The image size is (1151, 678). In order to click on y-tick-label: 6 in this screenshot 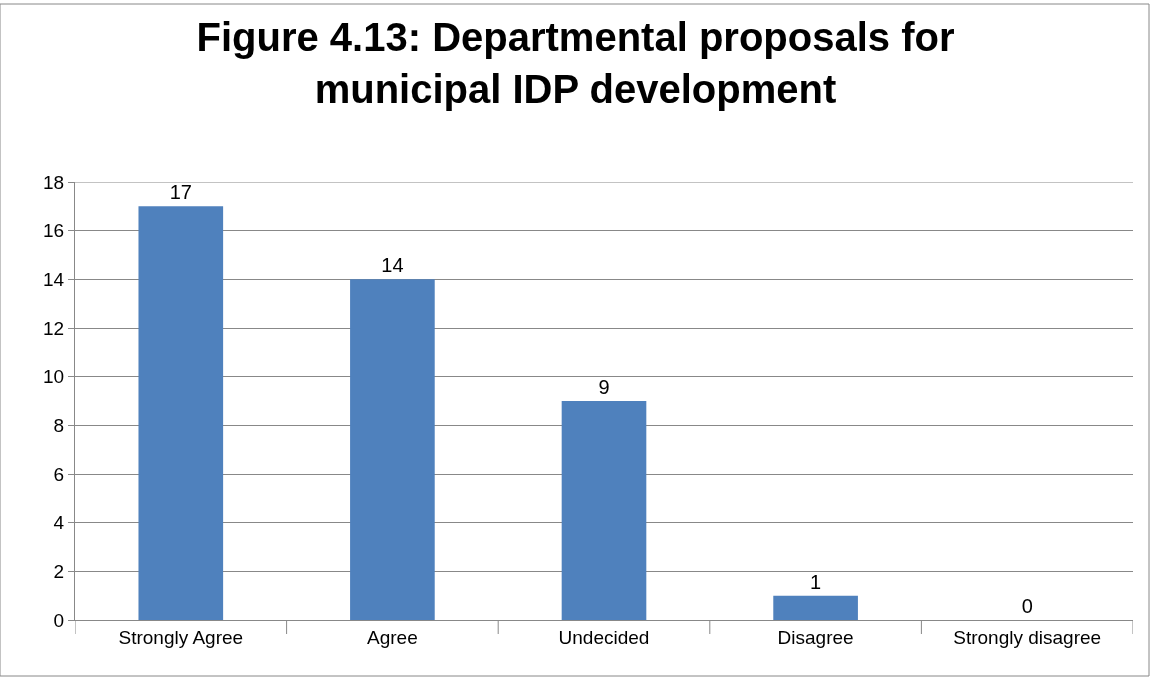, I will do `click(59, 474)`.